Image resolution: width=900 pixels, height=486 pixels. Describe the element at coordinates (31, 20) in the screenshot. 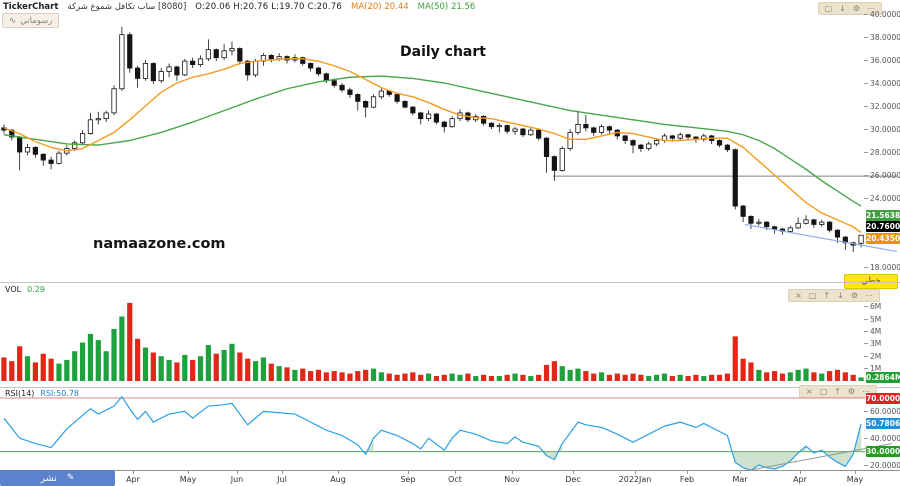

I see `my-drawings-button: ∿ رسوماتي` at that location.